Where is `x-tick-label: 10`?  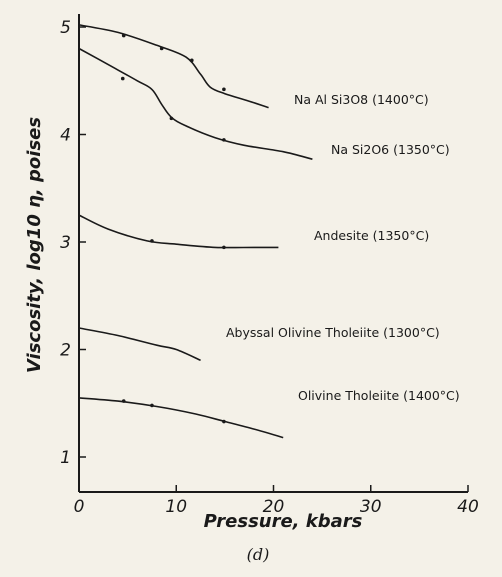
x-tick-label: 10 is located at coordinates (176, 507).